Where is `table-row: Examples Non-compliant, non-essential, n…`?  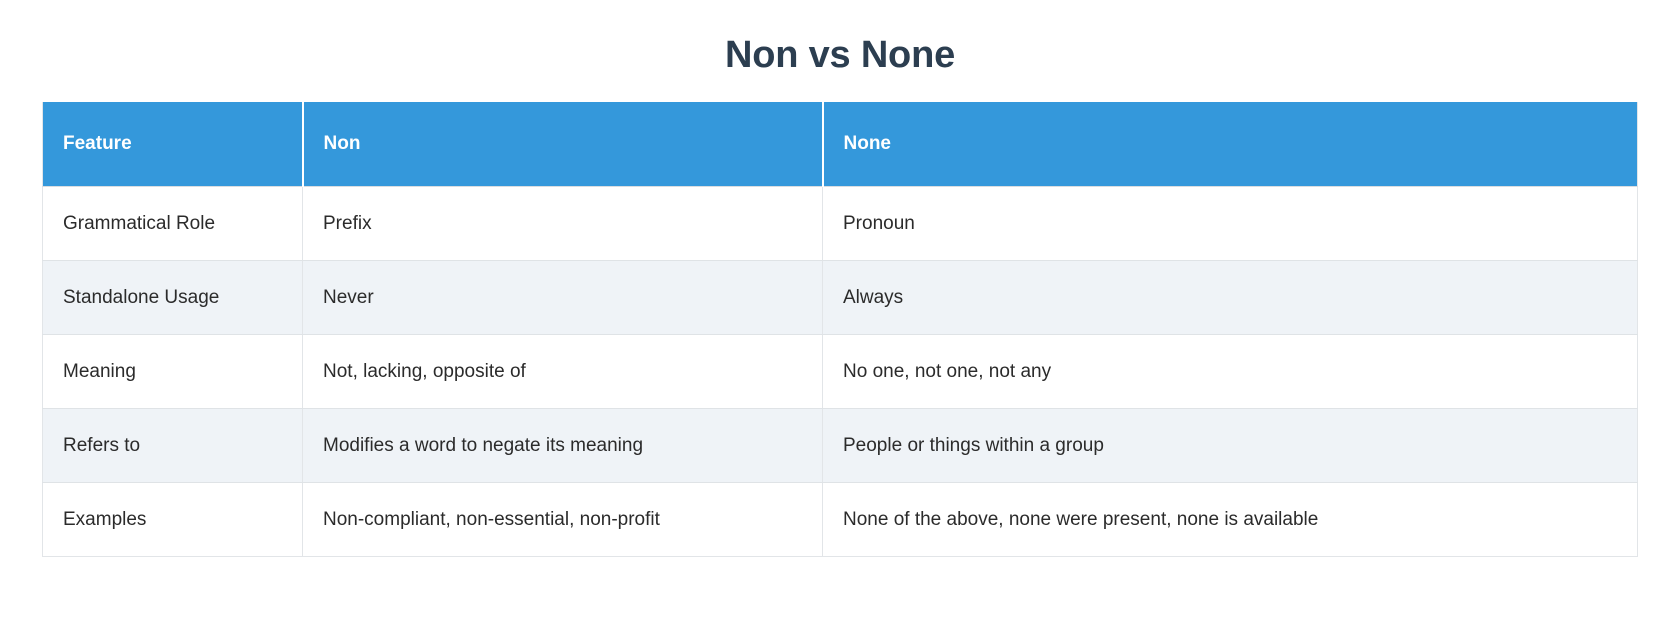
table-row: Examples Non-compliant, non-essential, n… is located at coordinates (840, 519).